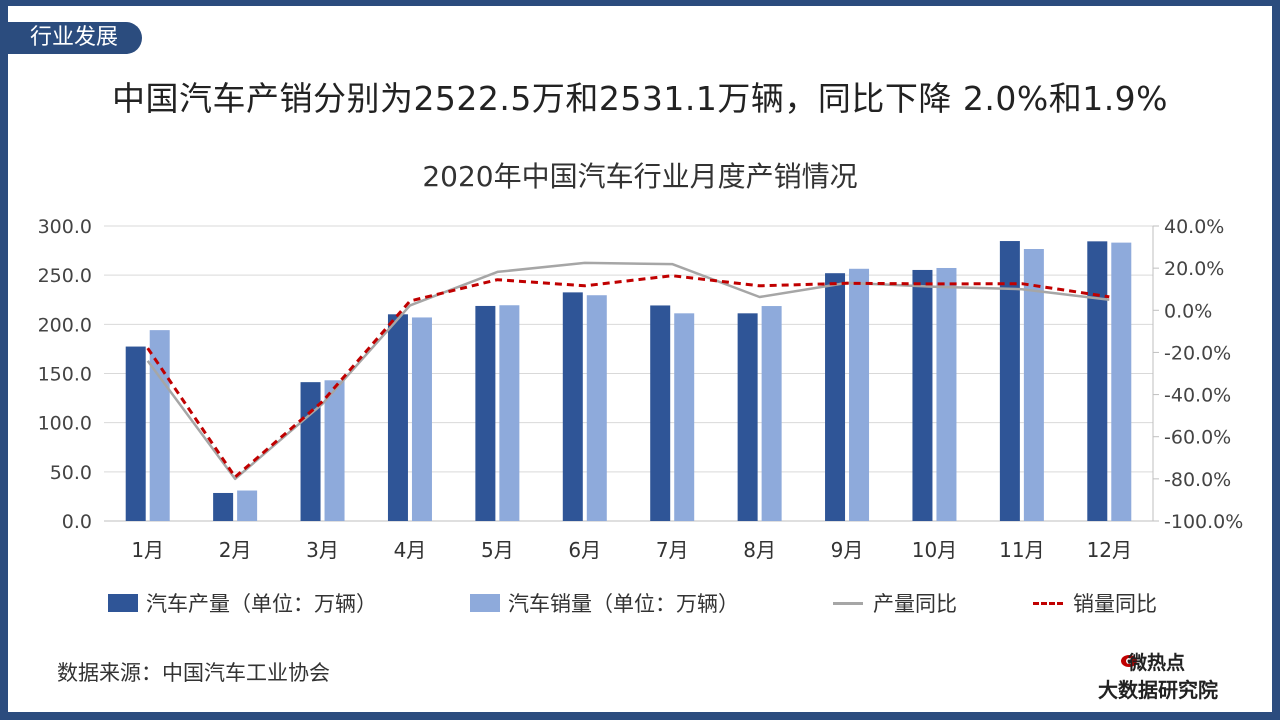 This screenshot has height=720, width=1280. Describe the element at coordinates (934, 550) in the screenshot. I see `x-tick-label: 10月` at that location.